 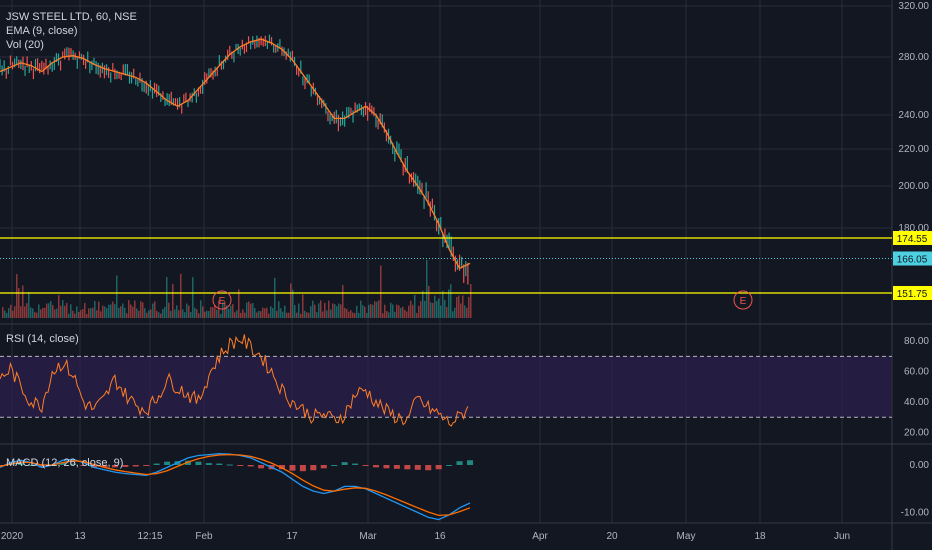 I want to click on x-tick-label: 20, so click(x=612, y=536).